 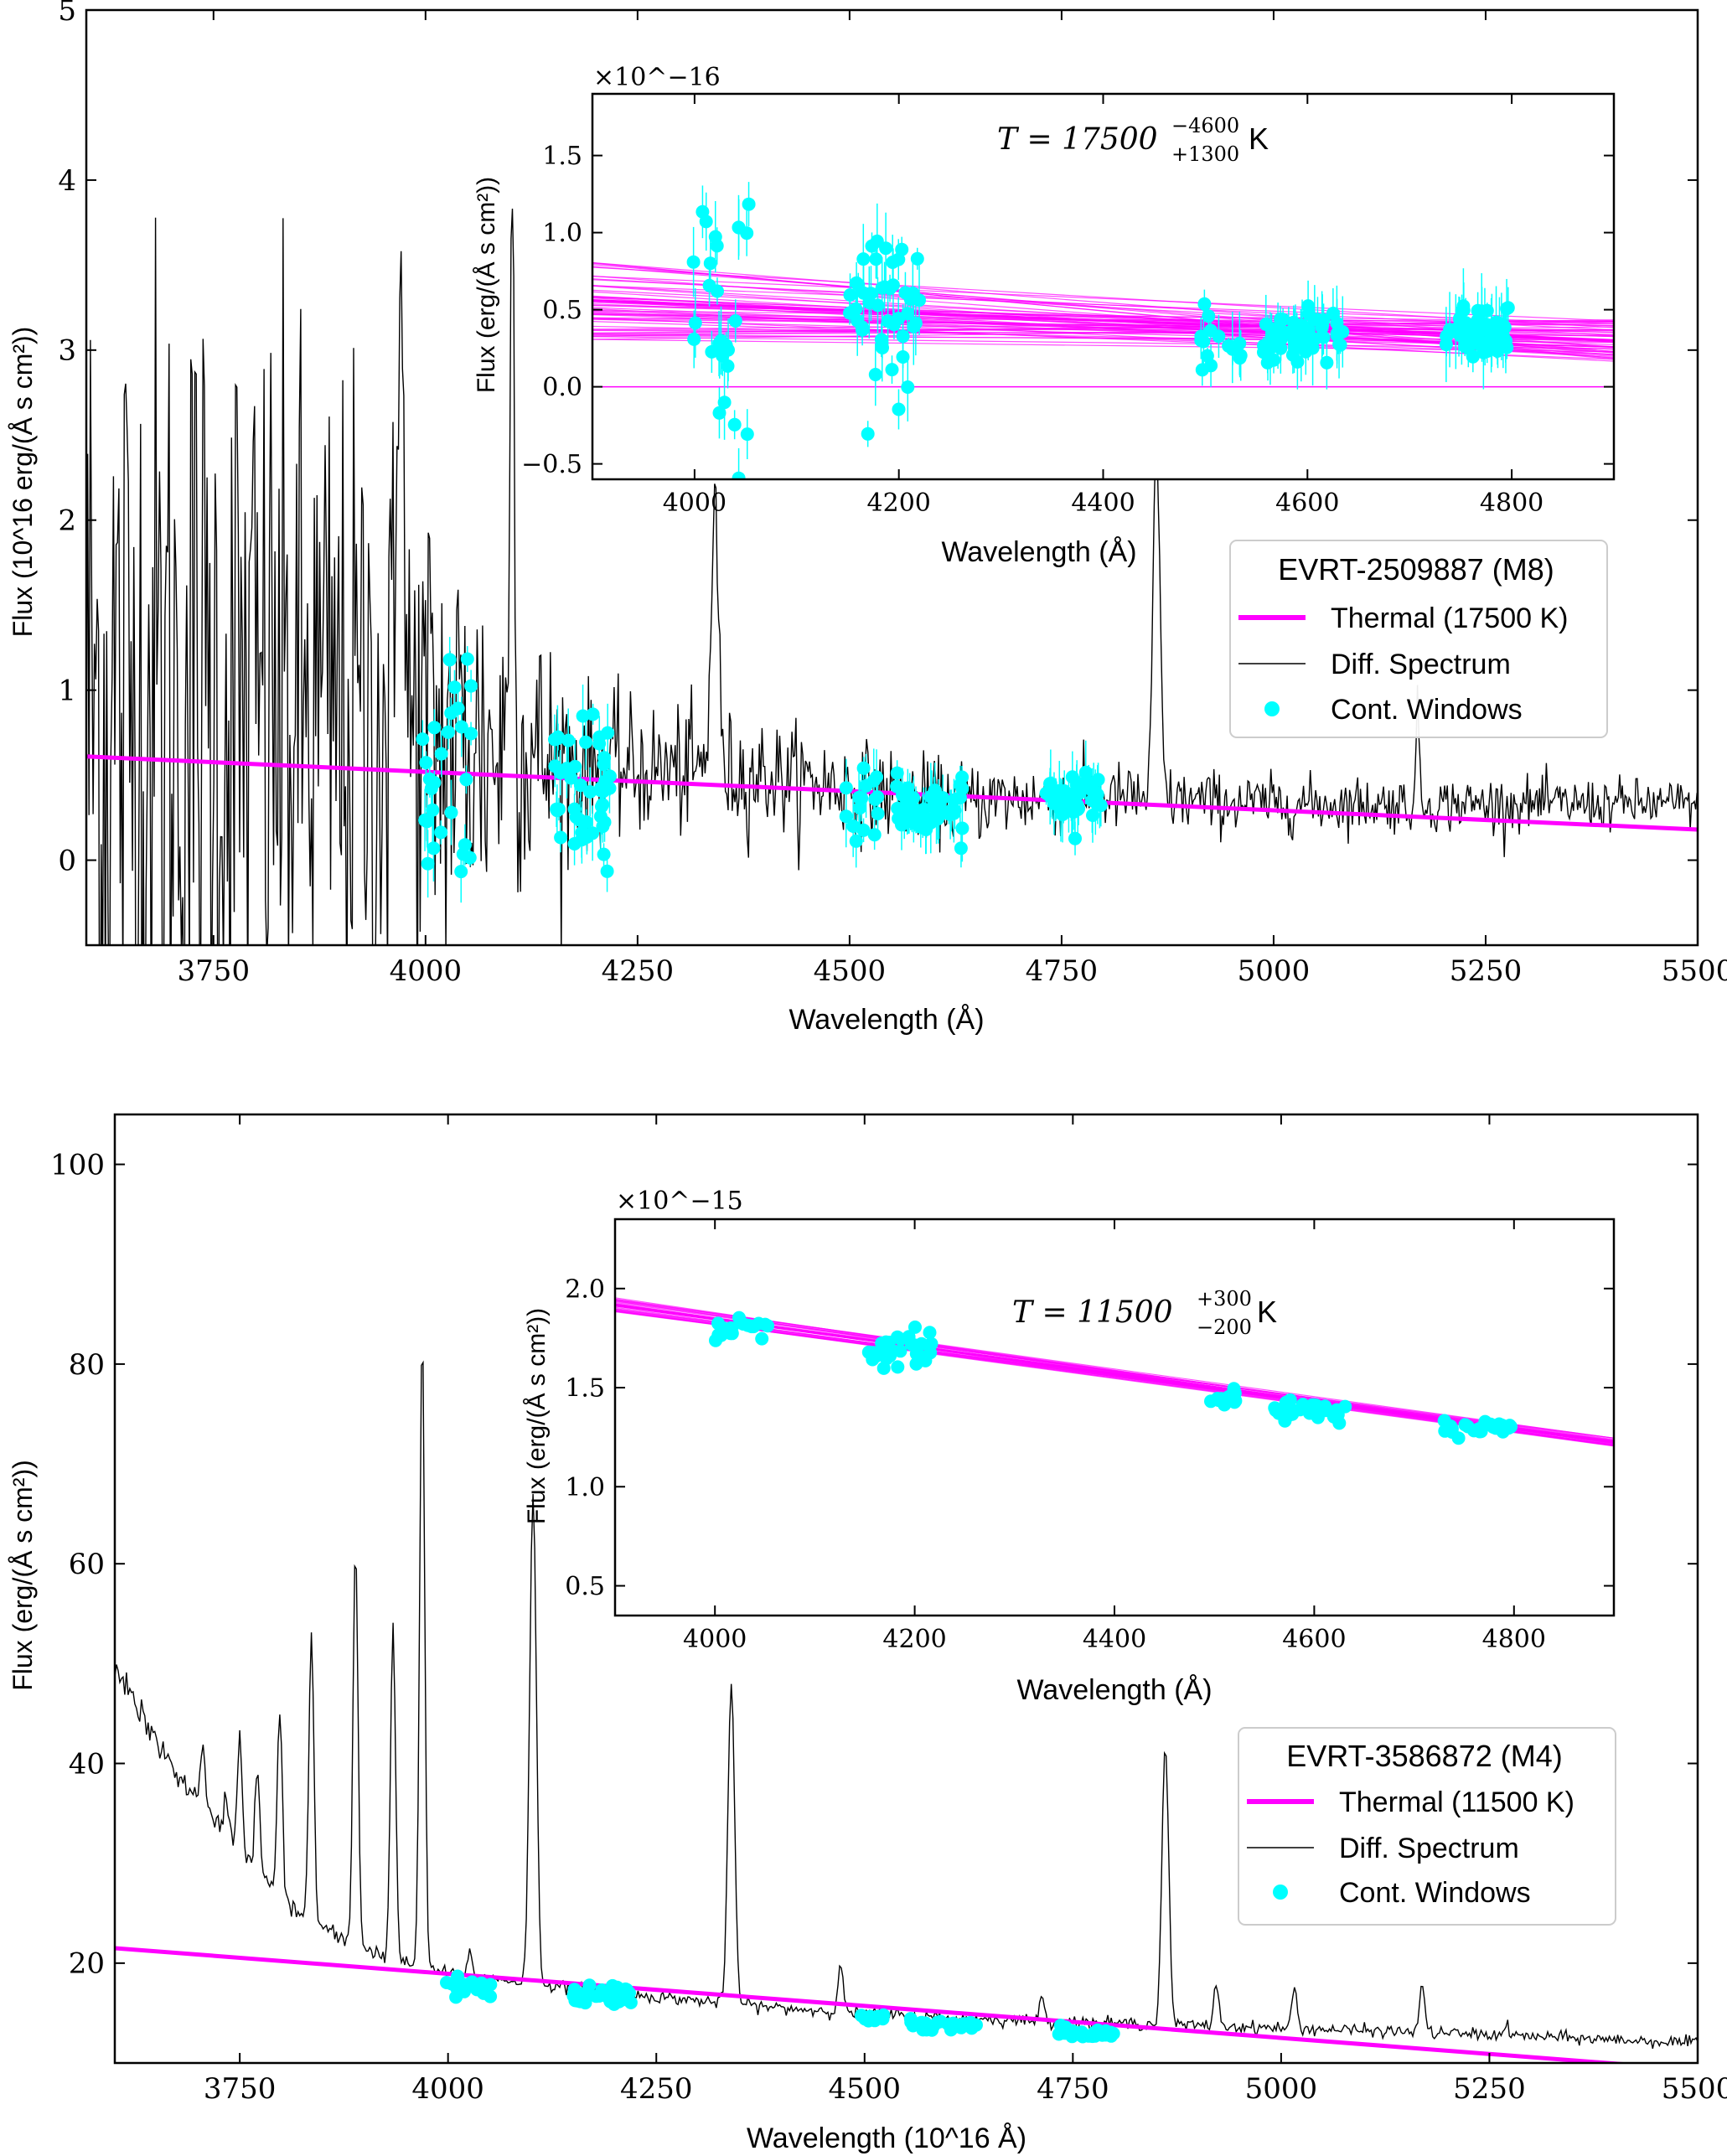 I want to click on top-inset-xtick-label: 4000, so click(x=694, y=504).